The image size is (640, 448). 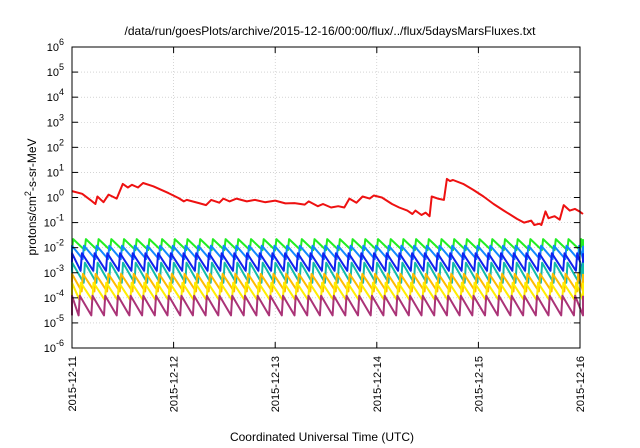 What do you see at coordinates (54, 221) in the screenshot?
I see `y-tick-label: 10⁻¹` at bounding box center [54, 221].